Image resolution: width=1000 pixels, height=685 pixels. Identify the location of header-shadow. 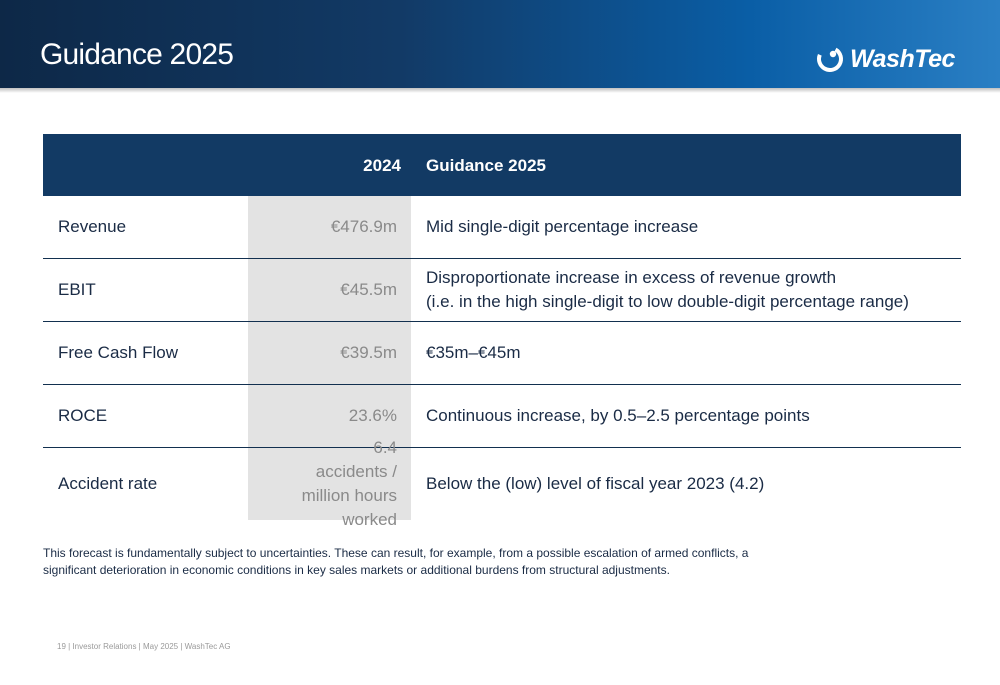
(500, 90).